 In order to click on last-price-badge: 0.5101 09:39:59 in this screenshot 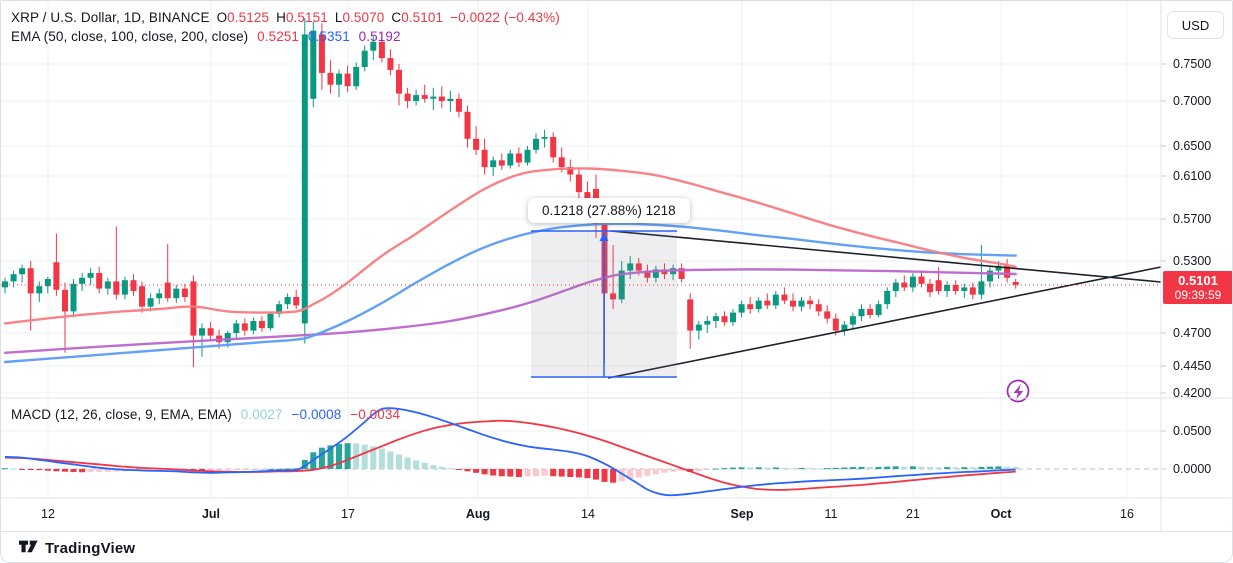, I will do `click(1197, 287)`.